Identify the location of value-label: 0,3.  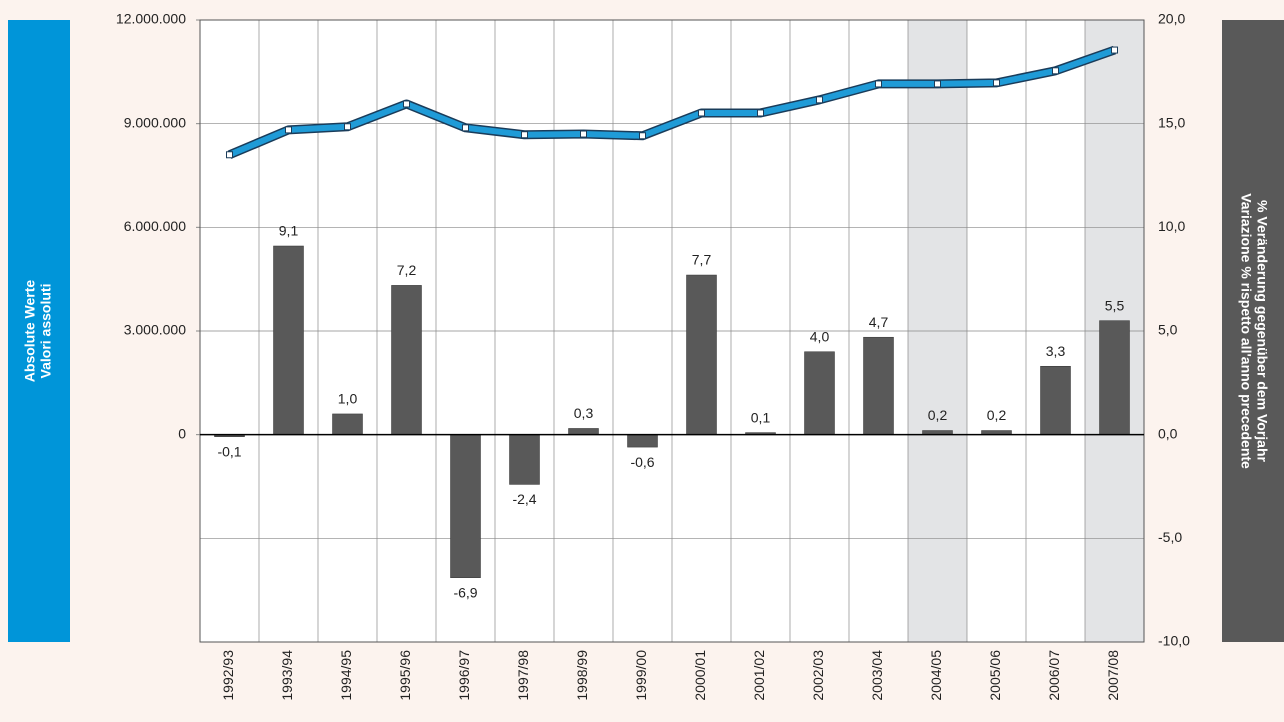
(584, 413).